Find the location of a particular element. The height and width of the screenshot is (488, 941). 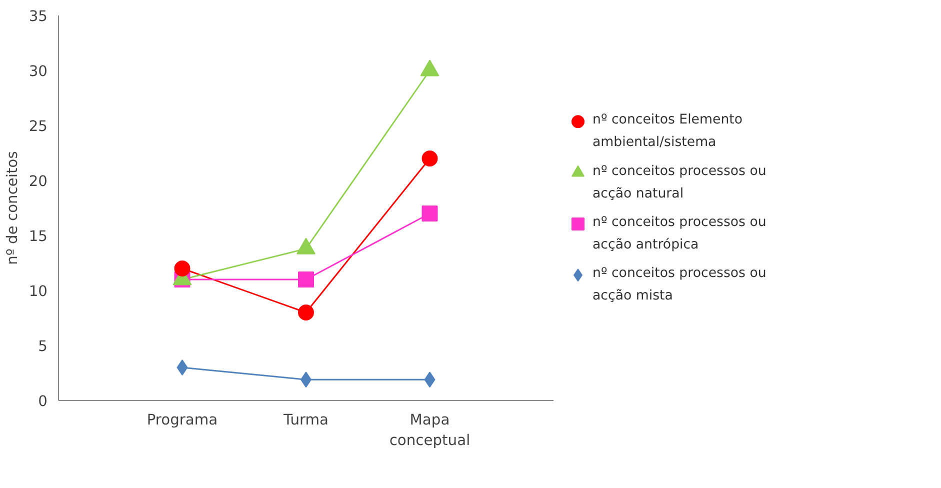

y-tick-label: 0 is located at coordinates (43, 401).